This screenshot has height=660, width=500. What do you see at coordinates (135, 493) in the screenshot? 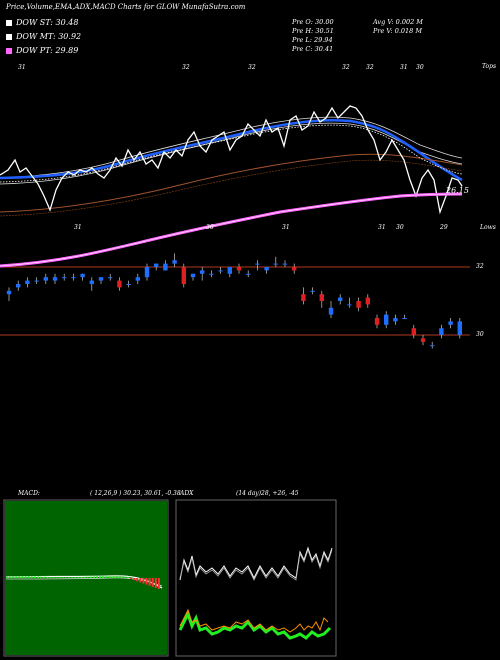
I see `macd-params: ( 12,26,9 ) 30.23, 30.61, -0.38` at bounding box center [135, 493].